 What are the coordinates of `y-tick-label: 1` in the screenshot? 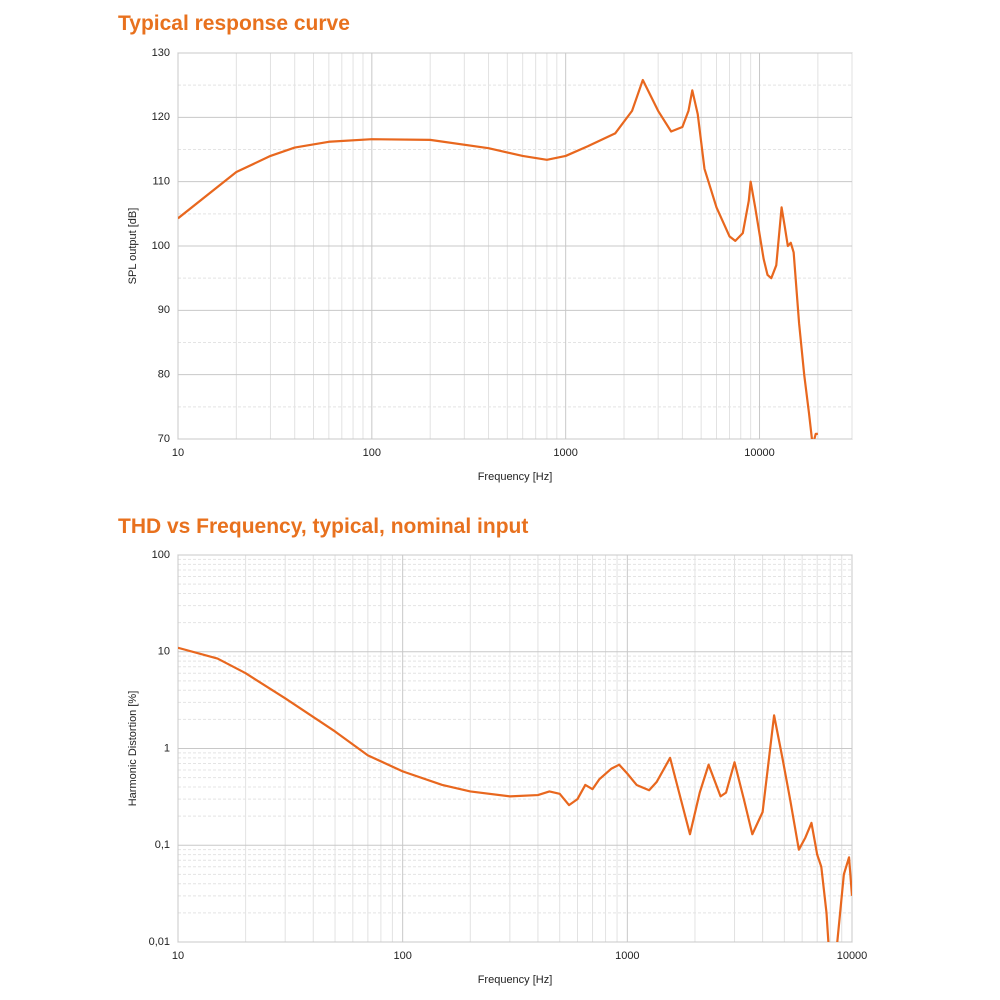 It's located at (167, 748).